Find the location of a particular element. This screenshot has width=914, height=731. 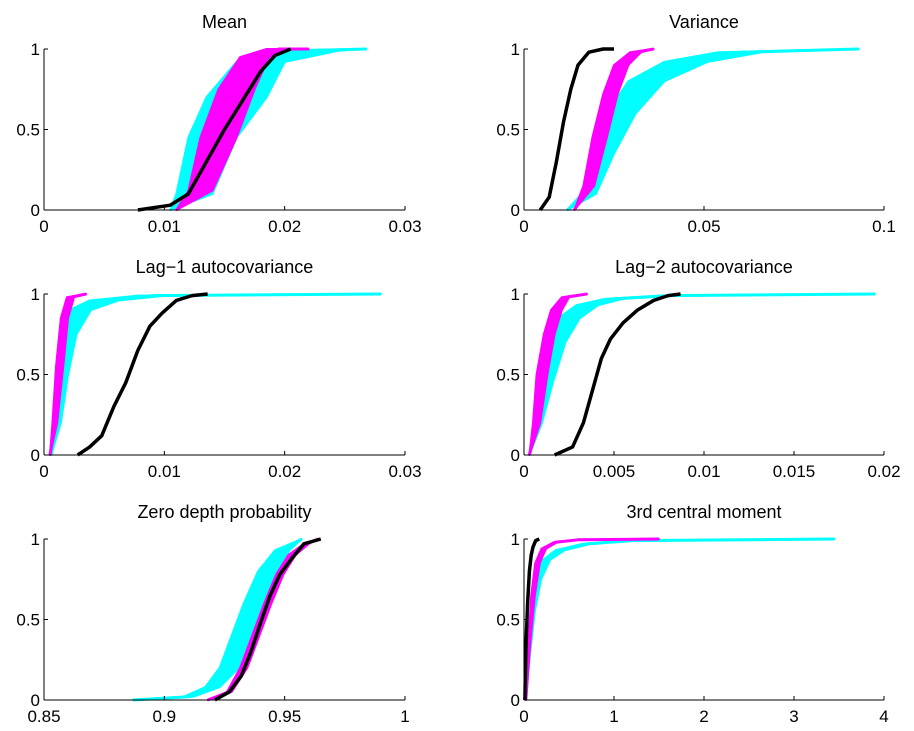

x-tick-label: 0.05 is located at coordinates (703, 226).